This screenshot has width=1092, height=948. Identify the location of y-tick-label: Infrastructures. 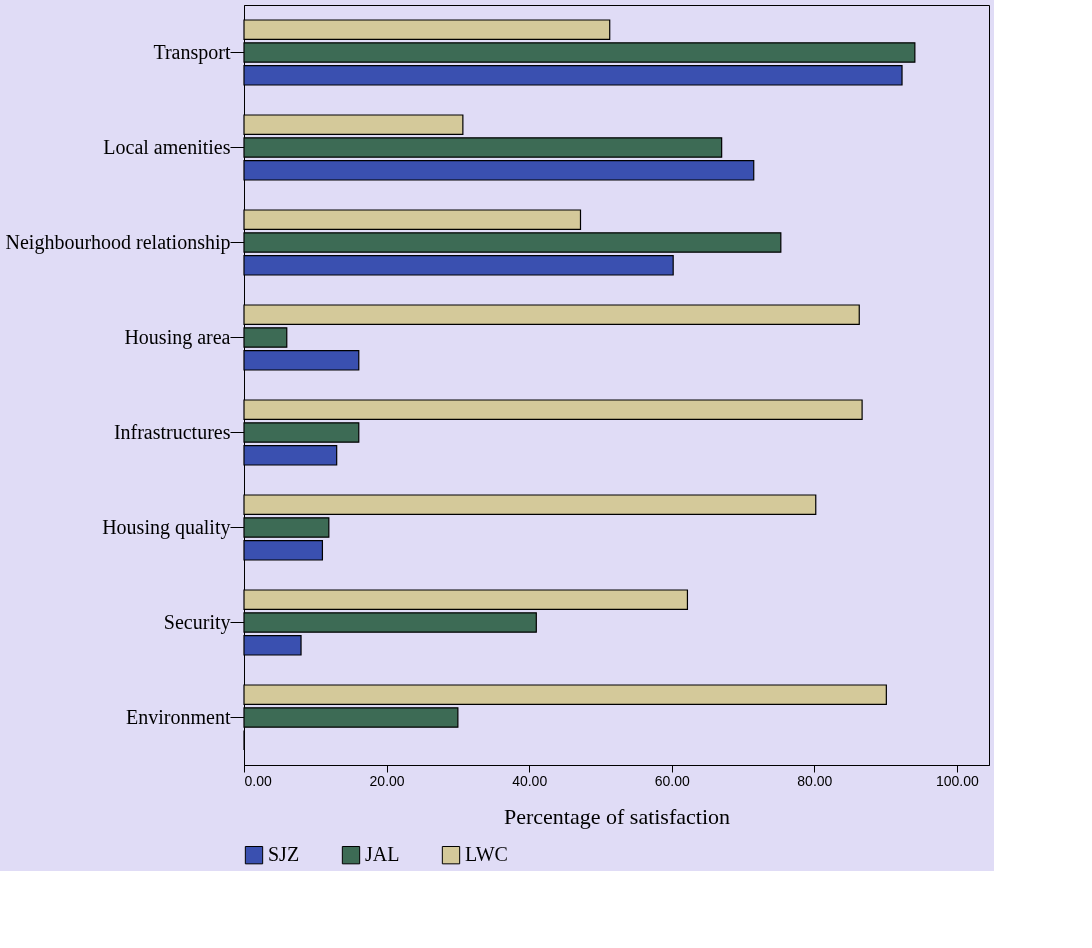
(172, 431).